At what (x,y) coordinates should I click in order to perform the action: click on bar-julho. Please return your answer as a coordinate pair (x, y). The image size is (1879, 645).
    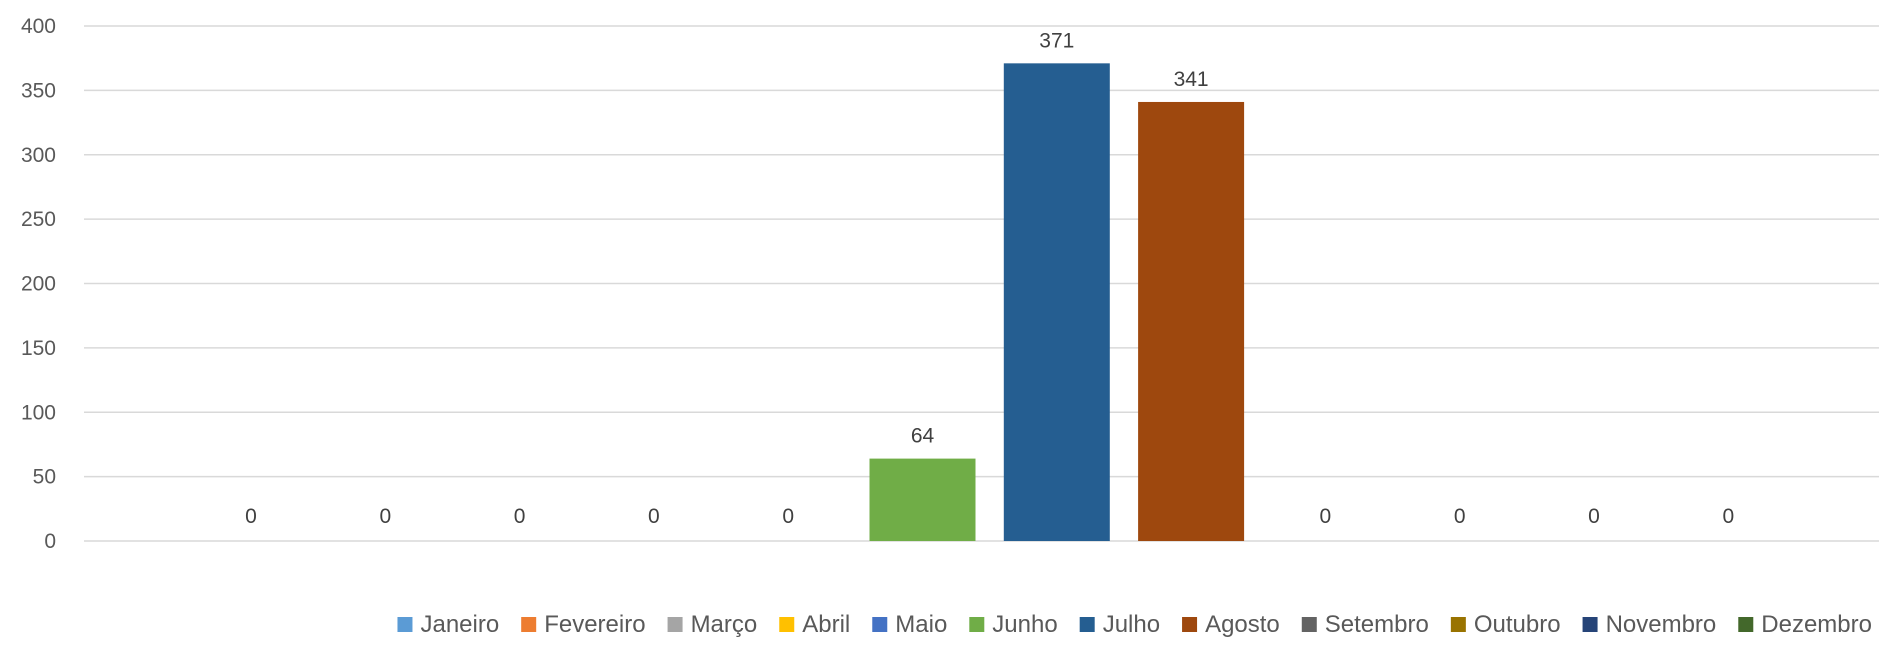
    Looking at the image, I should click on (1056, 302).